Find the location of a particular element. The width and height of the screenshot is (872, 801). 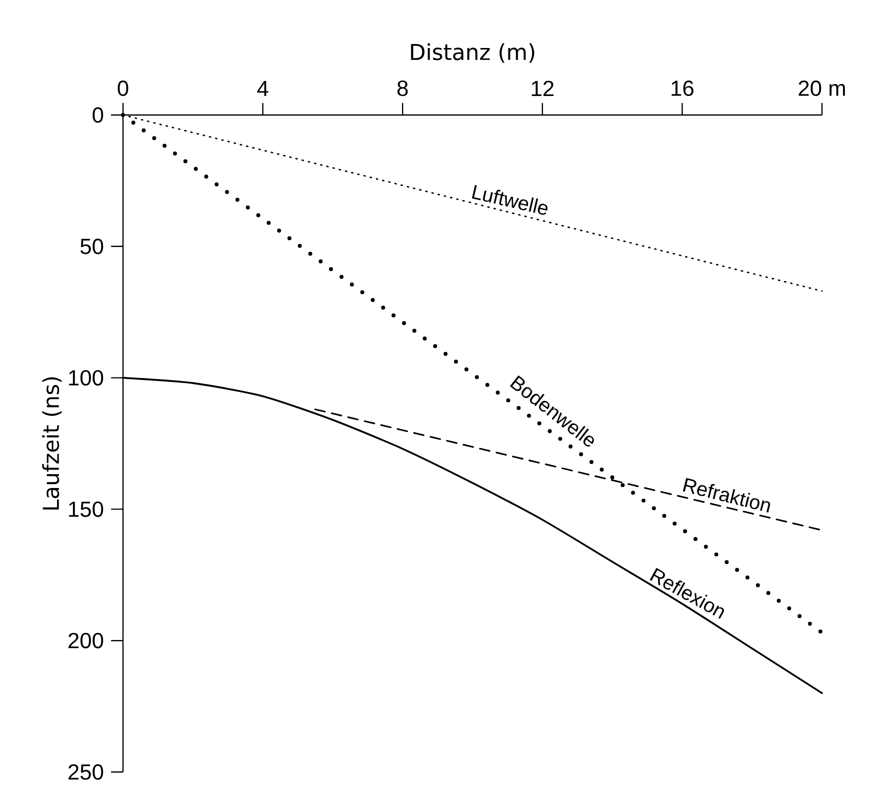

text: Luftwelle is located at coordinates (510, 199).